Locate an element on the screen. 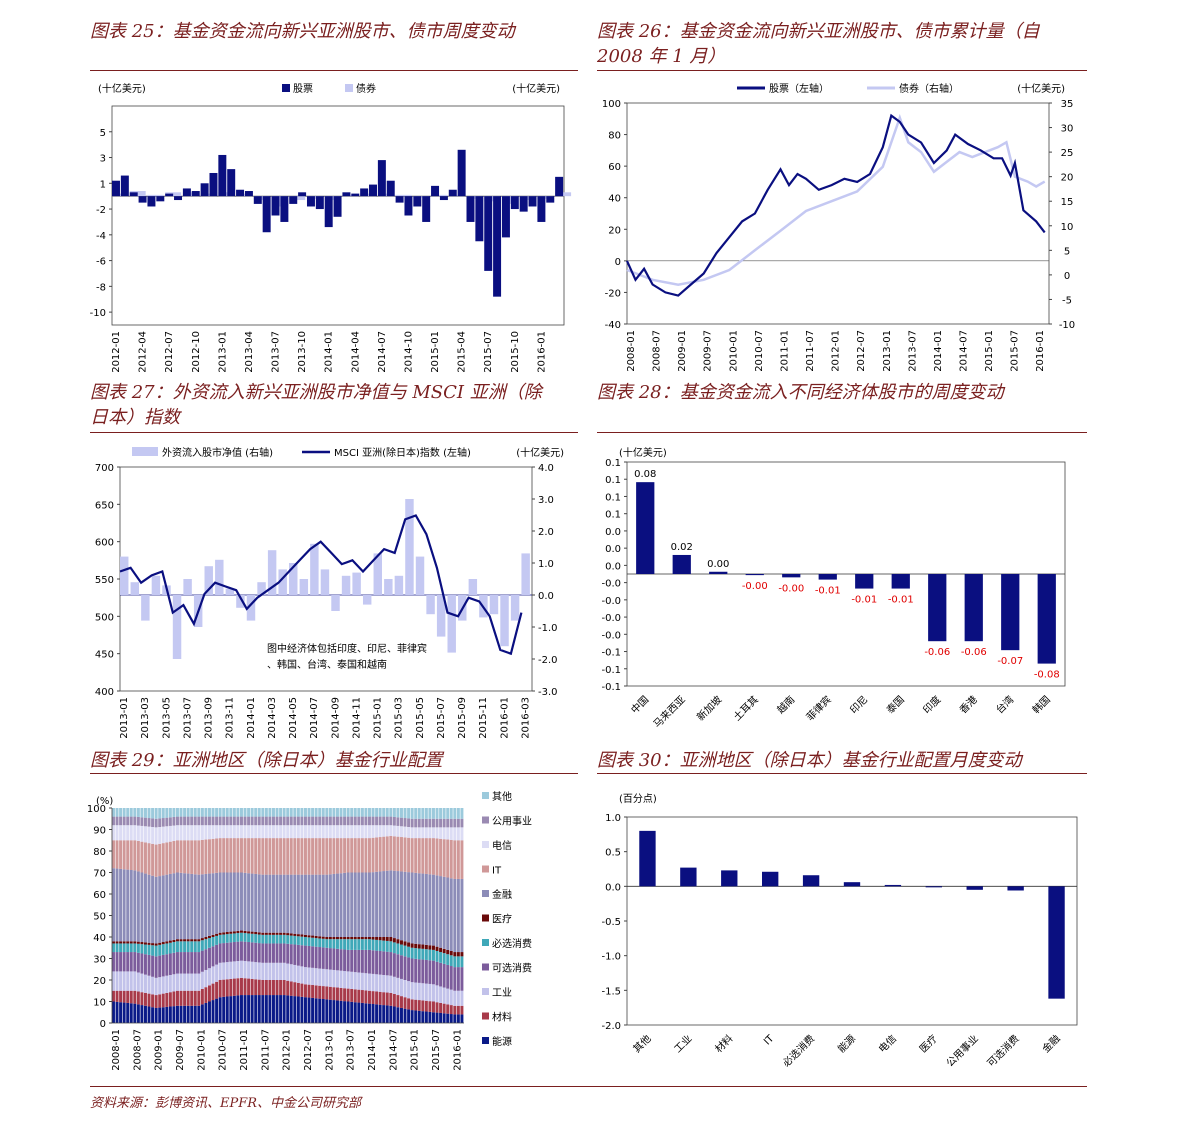 Image resolution: width=1191 pixels, height=1129 pixels. y-tick-label: 50 is located at coordinates (99, 917).